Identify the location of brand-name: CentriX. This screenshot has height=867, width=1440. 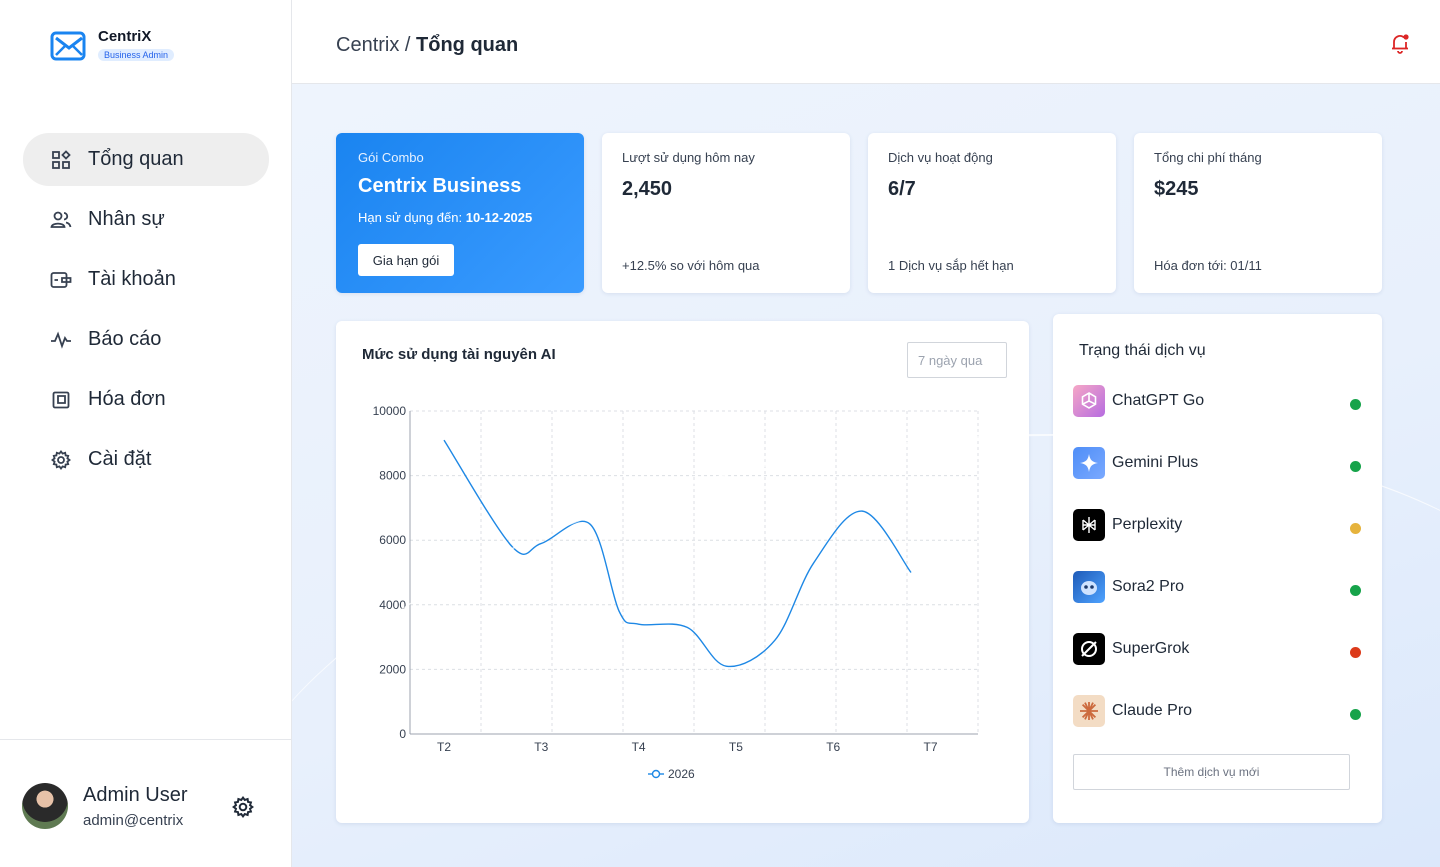
(125, 36).